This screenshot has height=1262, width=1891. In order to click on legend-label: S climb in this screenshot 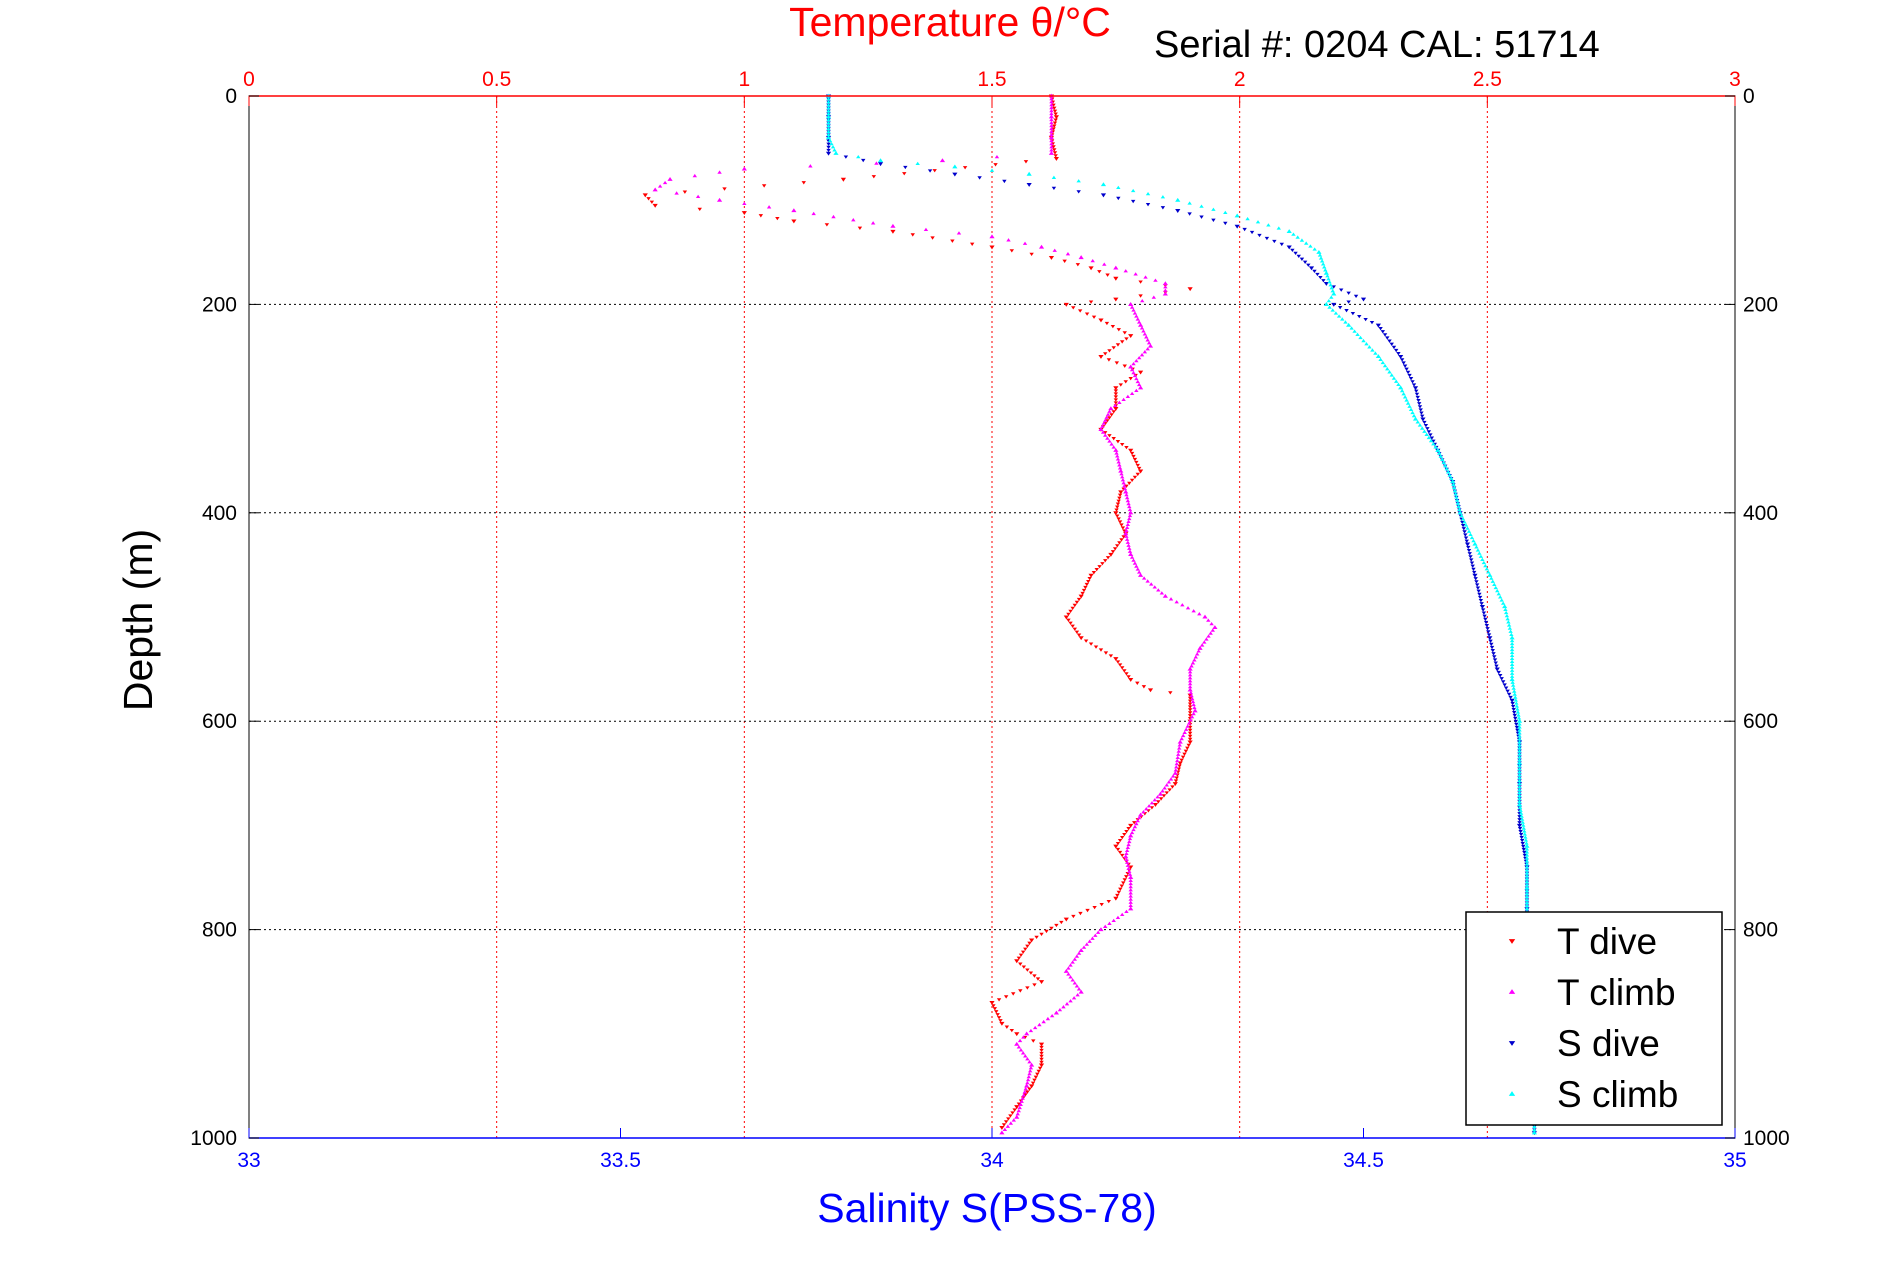, I will do `click(1617, 1094)`.